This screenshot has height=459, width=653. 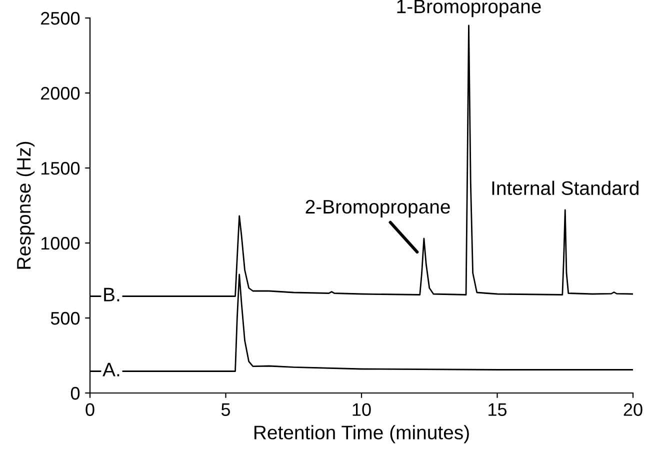 What do you see at coordinates (565, 188) in the screenshot?
I see `annotation: Internal Standard` at bounding box center [565, 188].